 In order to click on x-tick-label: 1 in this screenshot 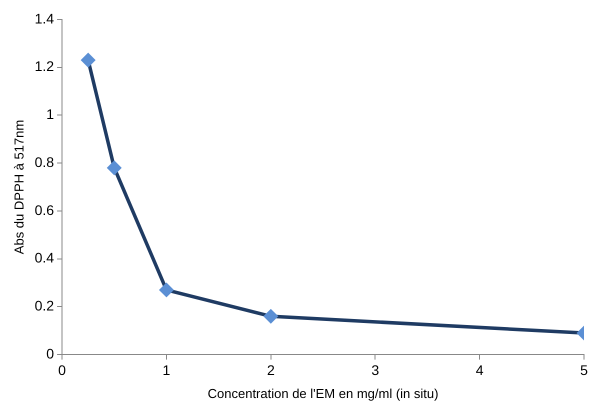, I will do `click(166, 370)`.